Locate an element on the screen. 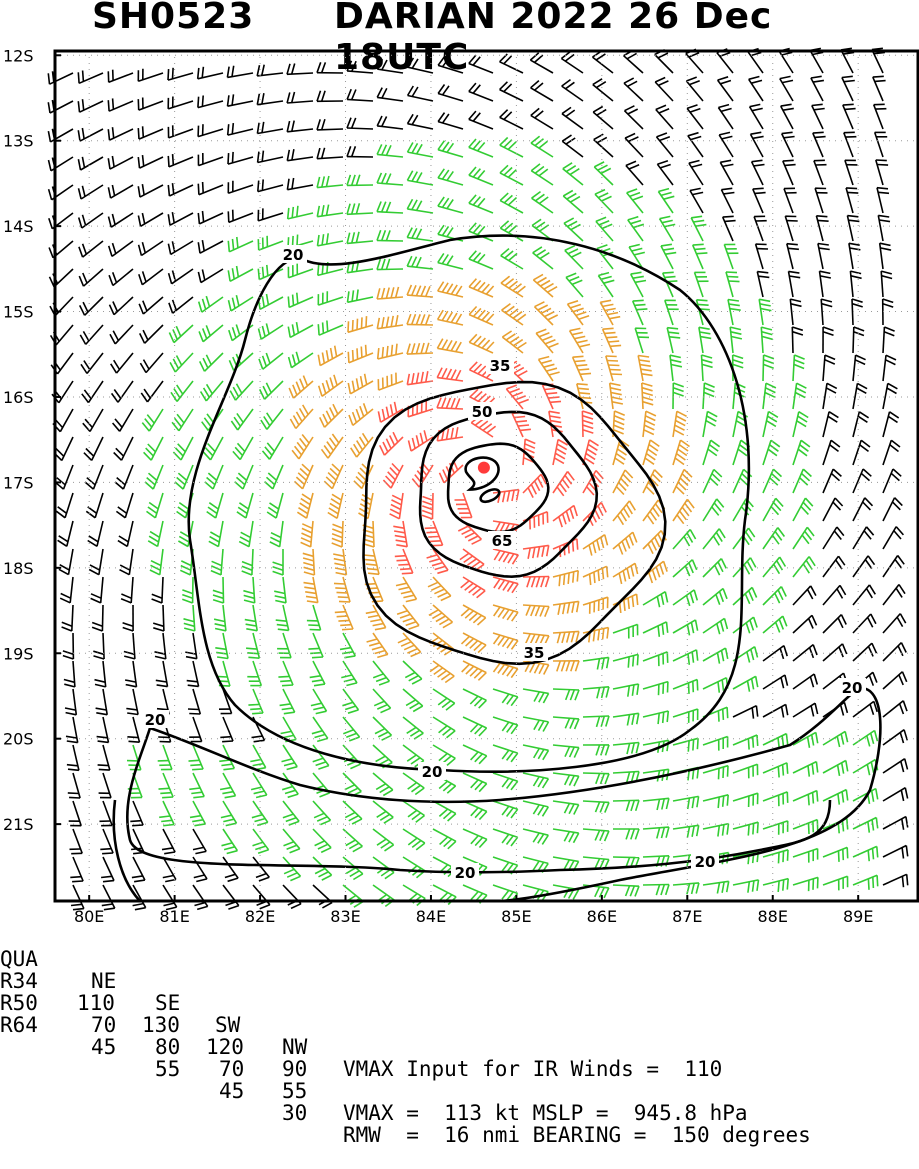  sw-value: 45 is located at coordinates (231, 1091).